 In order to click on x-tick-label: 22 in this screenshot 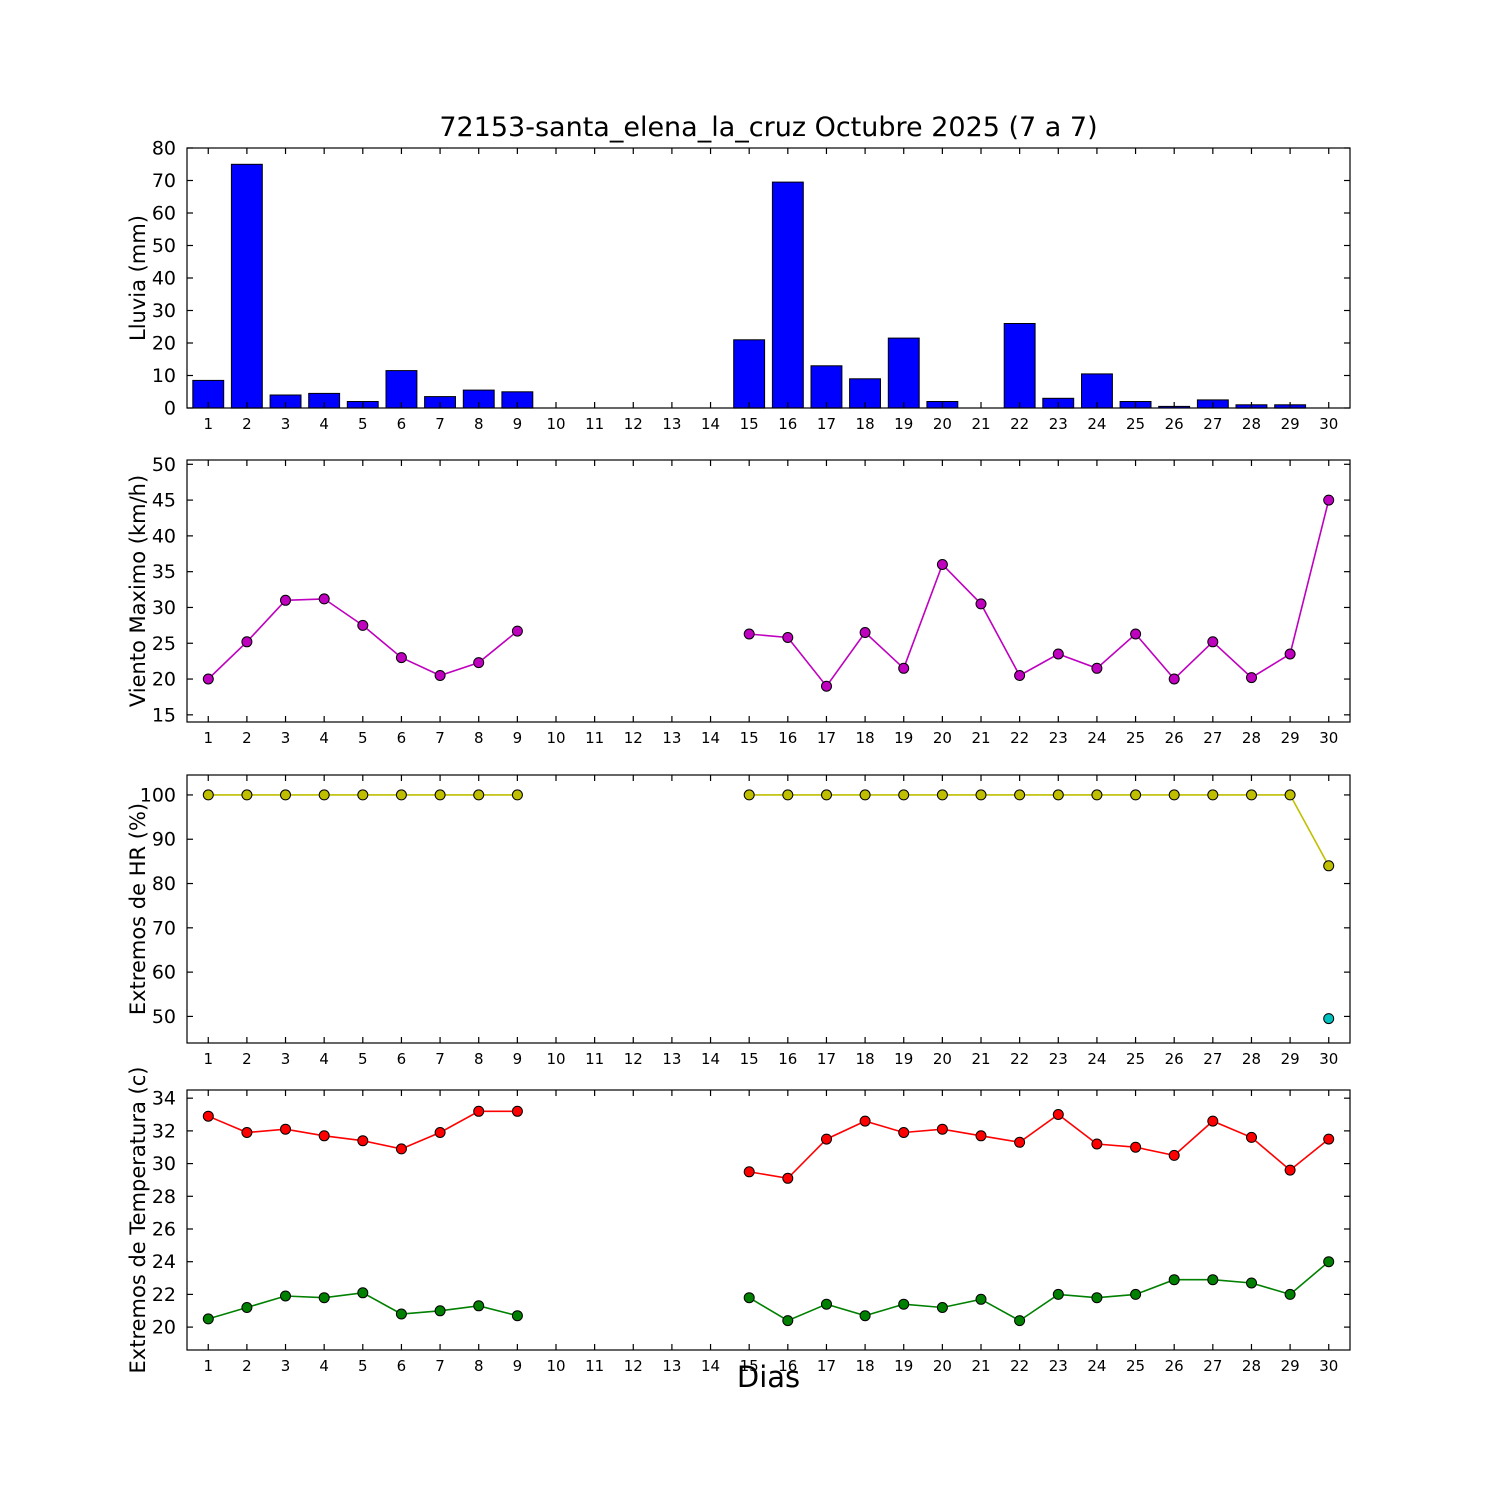, I will do `click(1019, 1366)`.